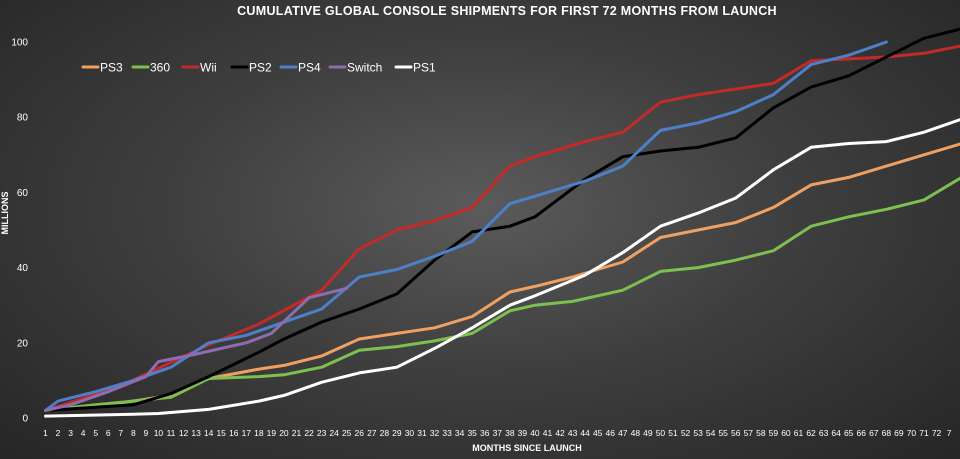  Describe the element at coordinates (435, 433) in the screenshot. I see `x-tick-label: 32` at that location.